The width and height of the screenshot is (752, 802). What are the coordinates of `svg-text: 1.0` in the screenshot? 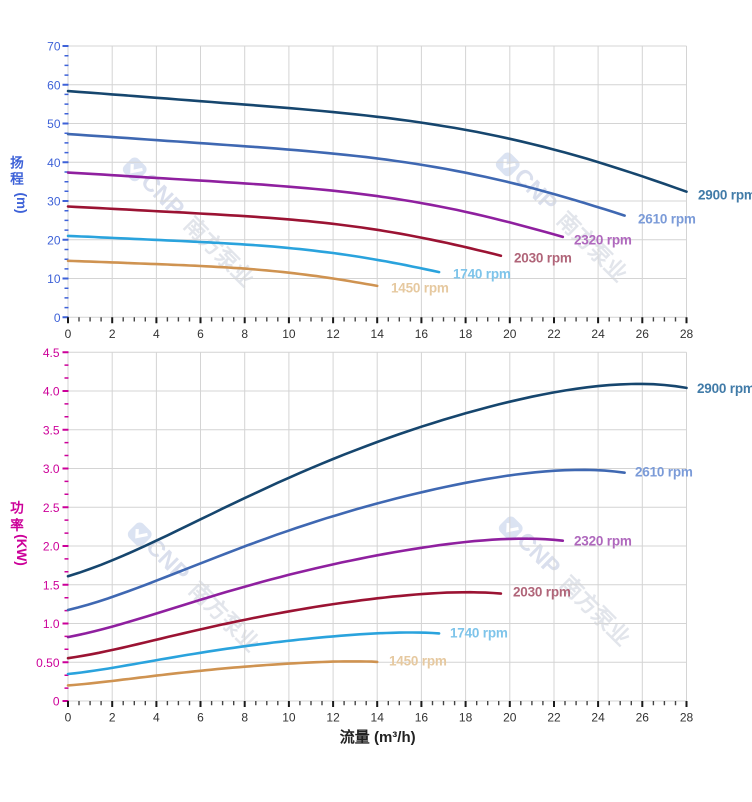 It's located at (51, 624).